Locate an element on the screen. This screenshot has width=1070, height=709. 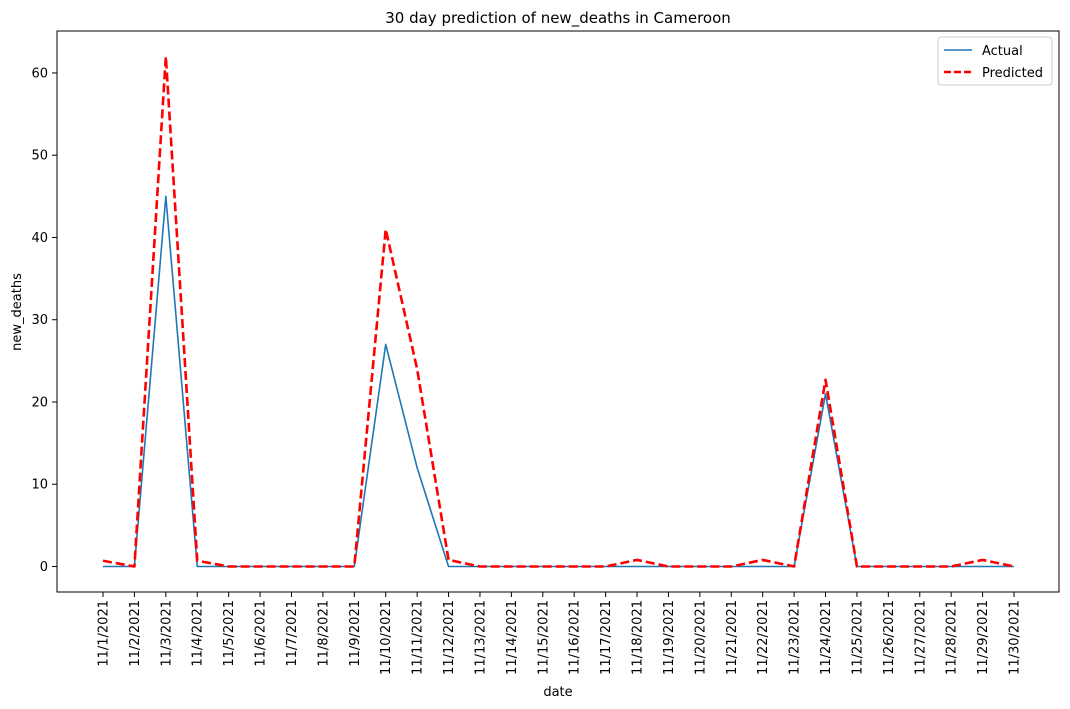
y-tick-label: 30 is located at coordinates (39, 320).